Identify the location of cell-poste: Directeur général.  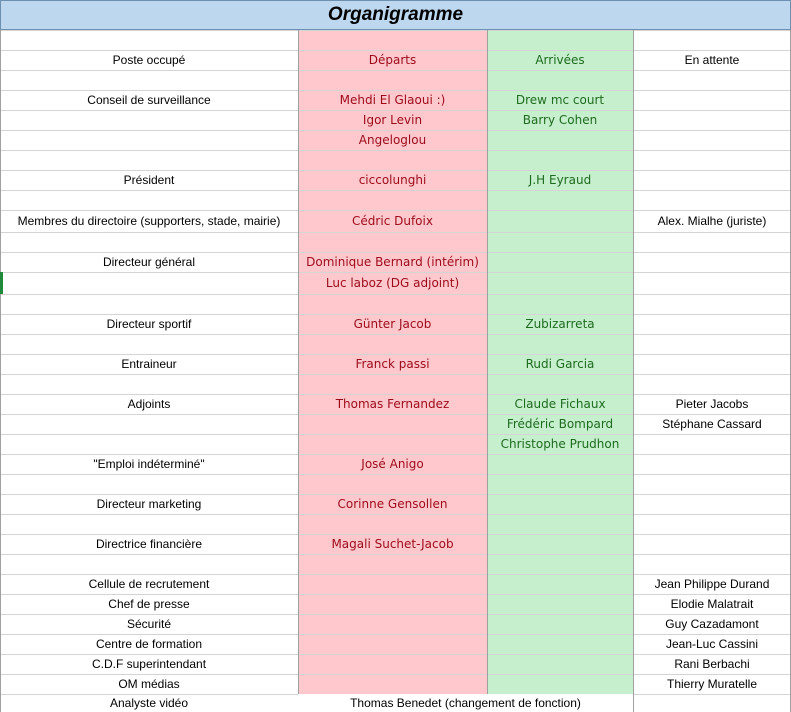
(149, 262).